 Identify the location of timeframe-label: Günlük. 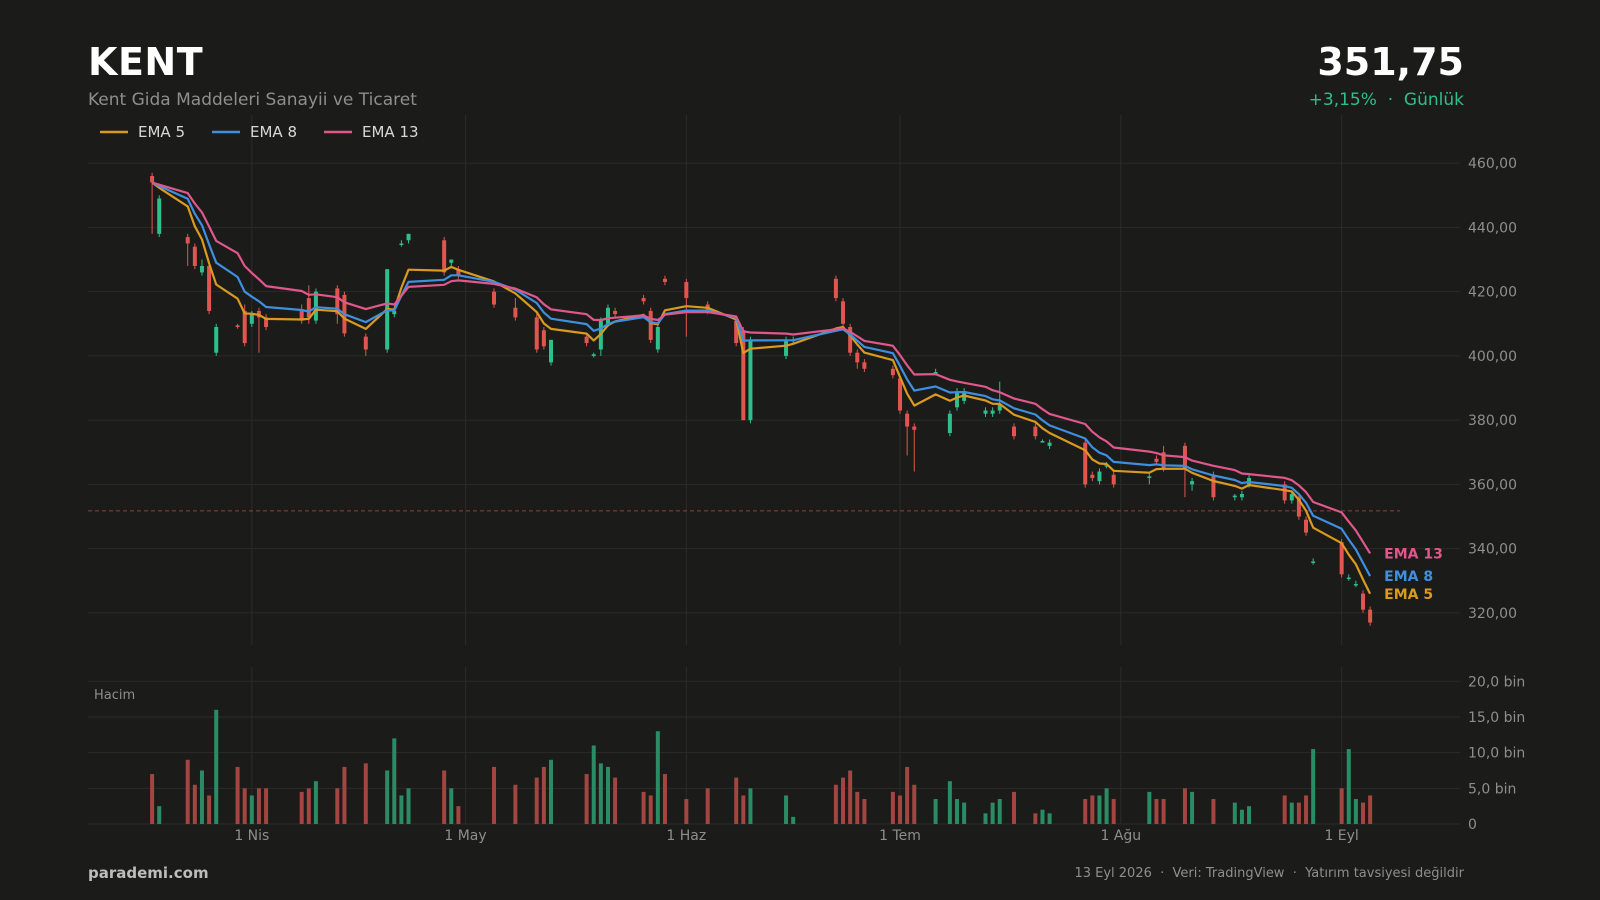
(1433, 100).